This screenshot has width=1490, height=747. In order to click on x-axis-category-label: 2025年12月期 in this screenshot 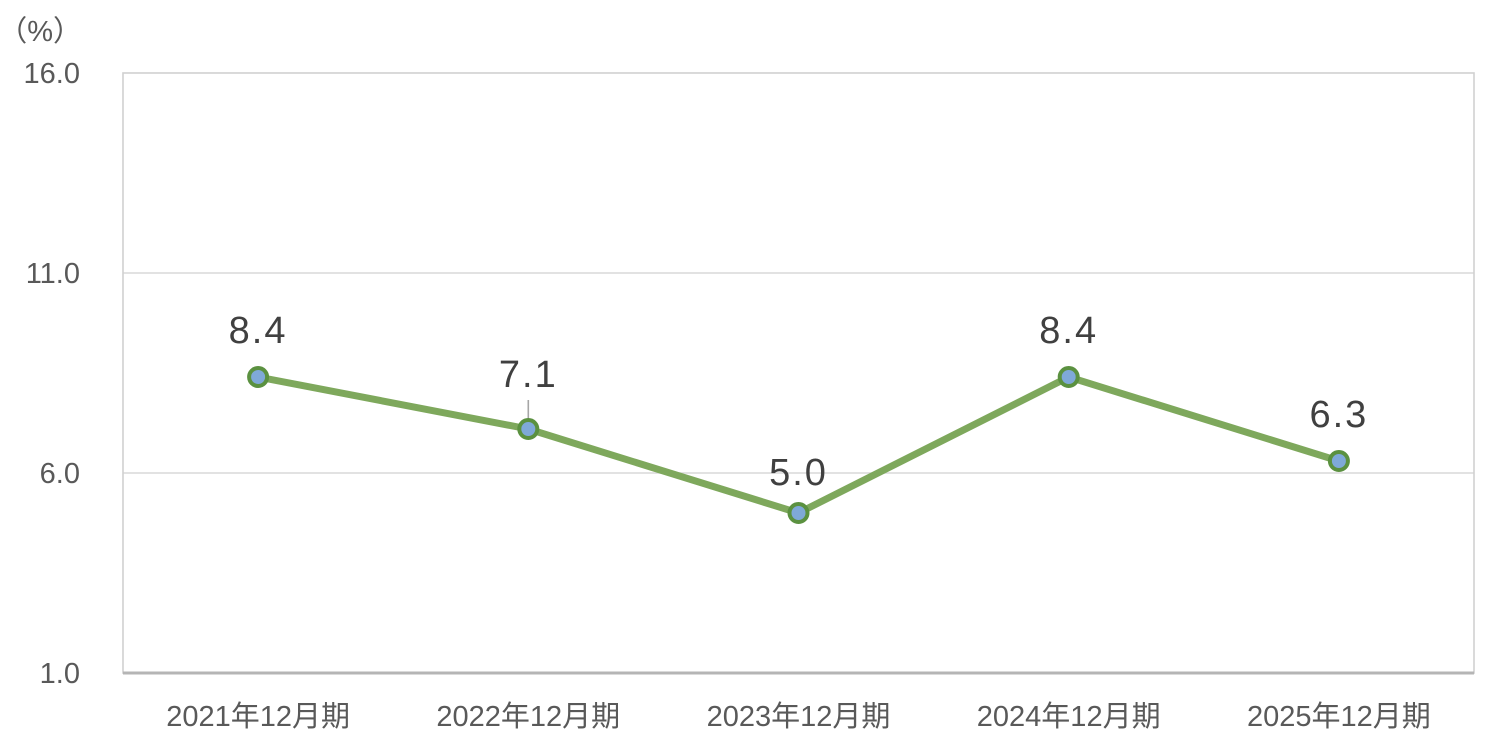, I will do `click(1339, 716)`.